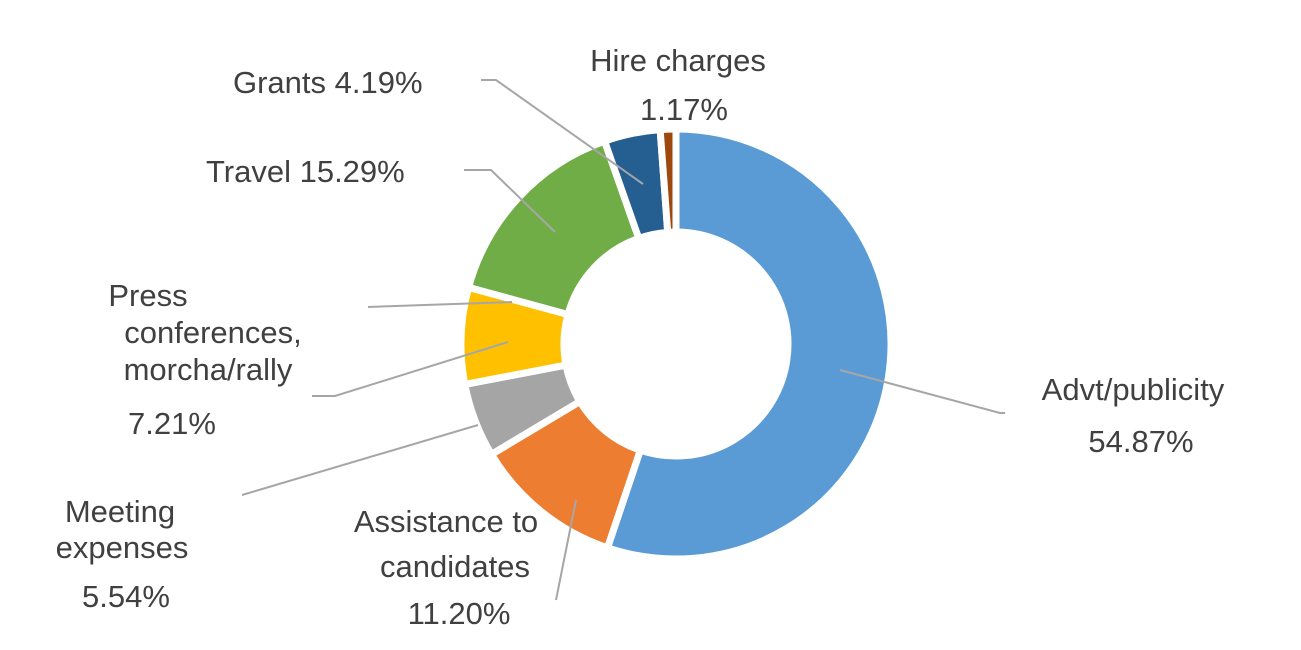  I want to click on label-travel: Travel 15.29%, so click(305, 171).